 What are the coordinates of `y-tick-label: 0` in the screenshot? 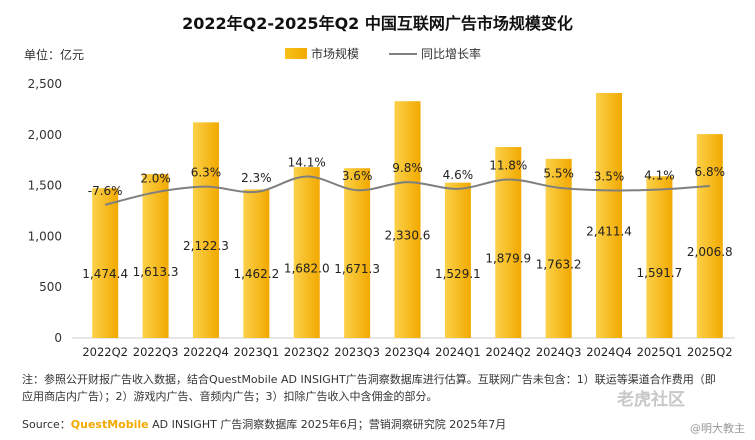 It's located at (58, 338).